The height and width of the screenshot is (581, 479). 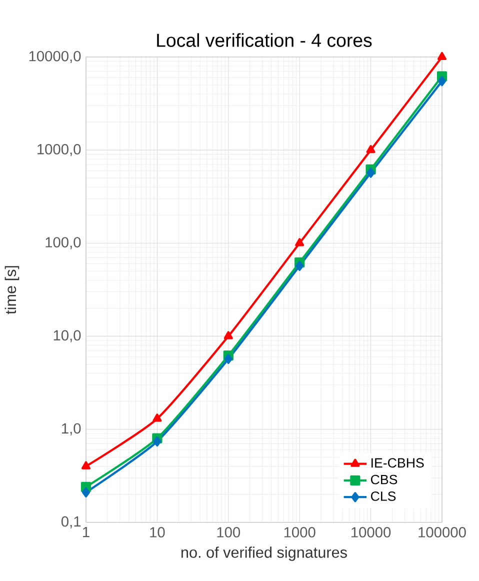 What do you see at coordinates (383, 496) in the screenshot?
I see `legend-label: CLS` at bounding box center [383, 496].